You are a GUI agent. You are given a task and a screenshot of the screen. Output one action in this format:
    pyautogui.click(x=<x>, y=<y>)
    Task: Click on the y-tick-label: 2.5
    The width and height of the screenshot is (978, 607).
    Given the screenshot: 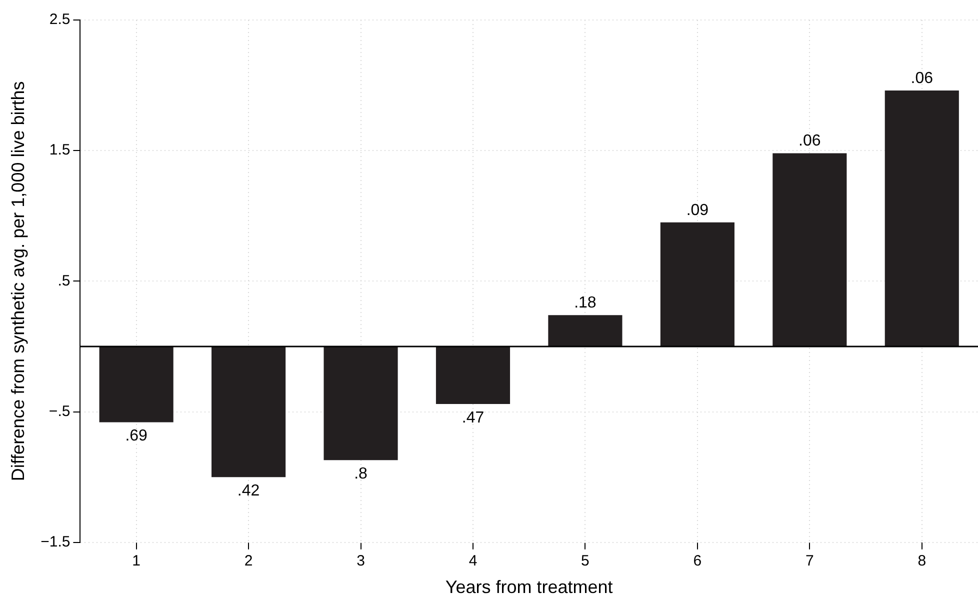 What is the action you would take?
    pyautogui.click(x=59, y=19)
    